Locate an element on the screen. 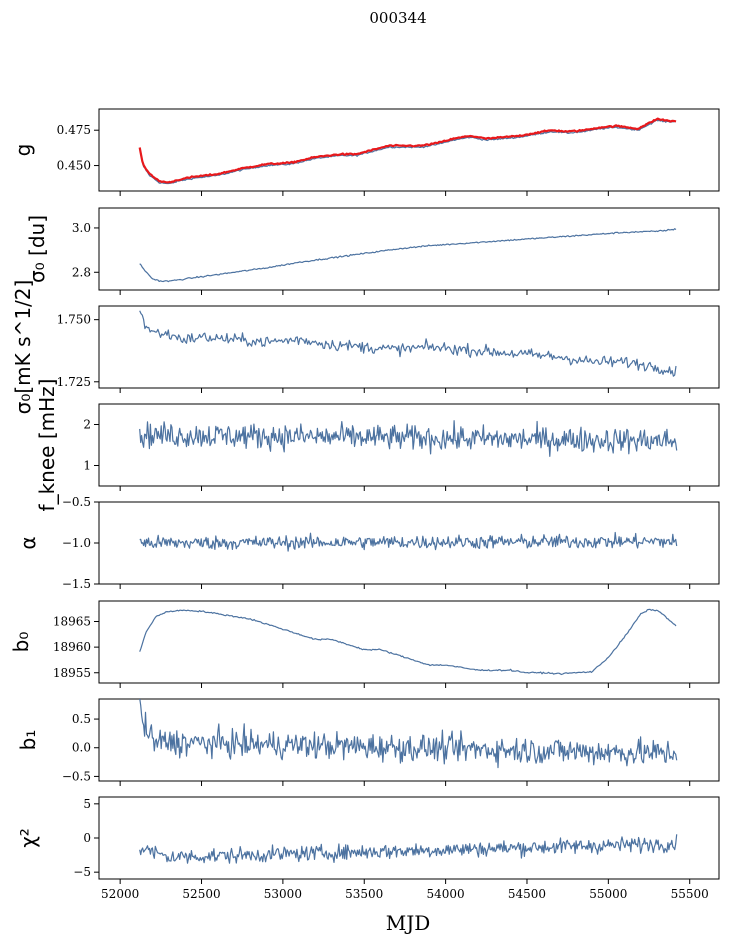 The height and width of the screenshot is (944, 729). y-axis-label-g: g is located at coordinates (23, 150).